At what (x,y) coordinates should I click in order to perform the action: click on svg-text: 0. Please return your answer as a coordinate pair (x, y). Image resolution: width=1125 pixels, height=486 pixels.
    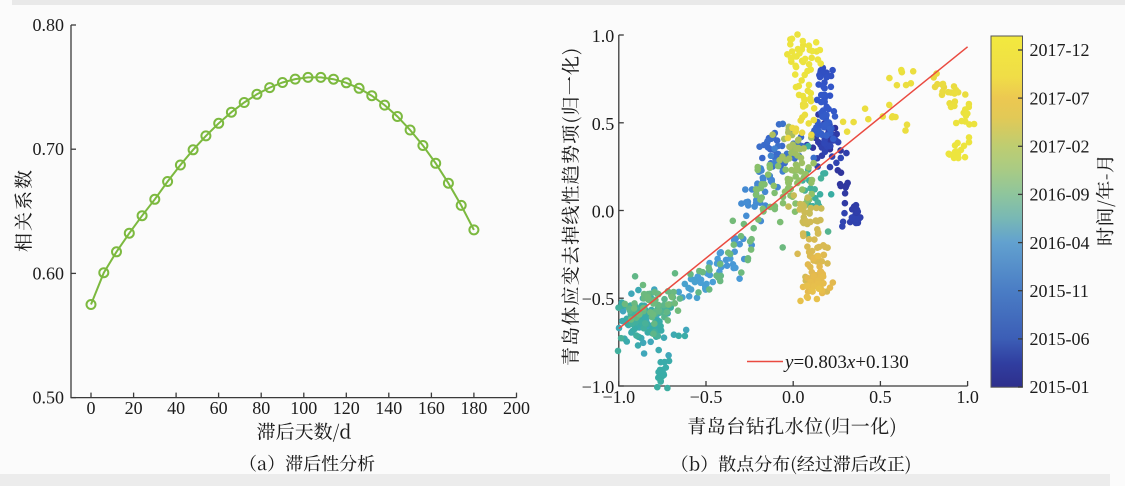
    Looking at the image, I should click on (91, 408).